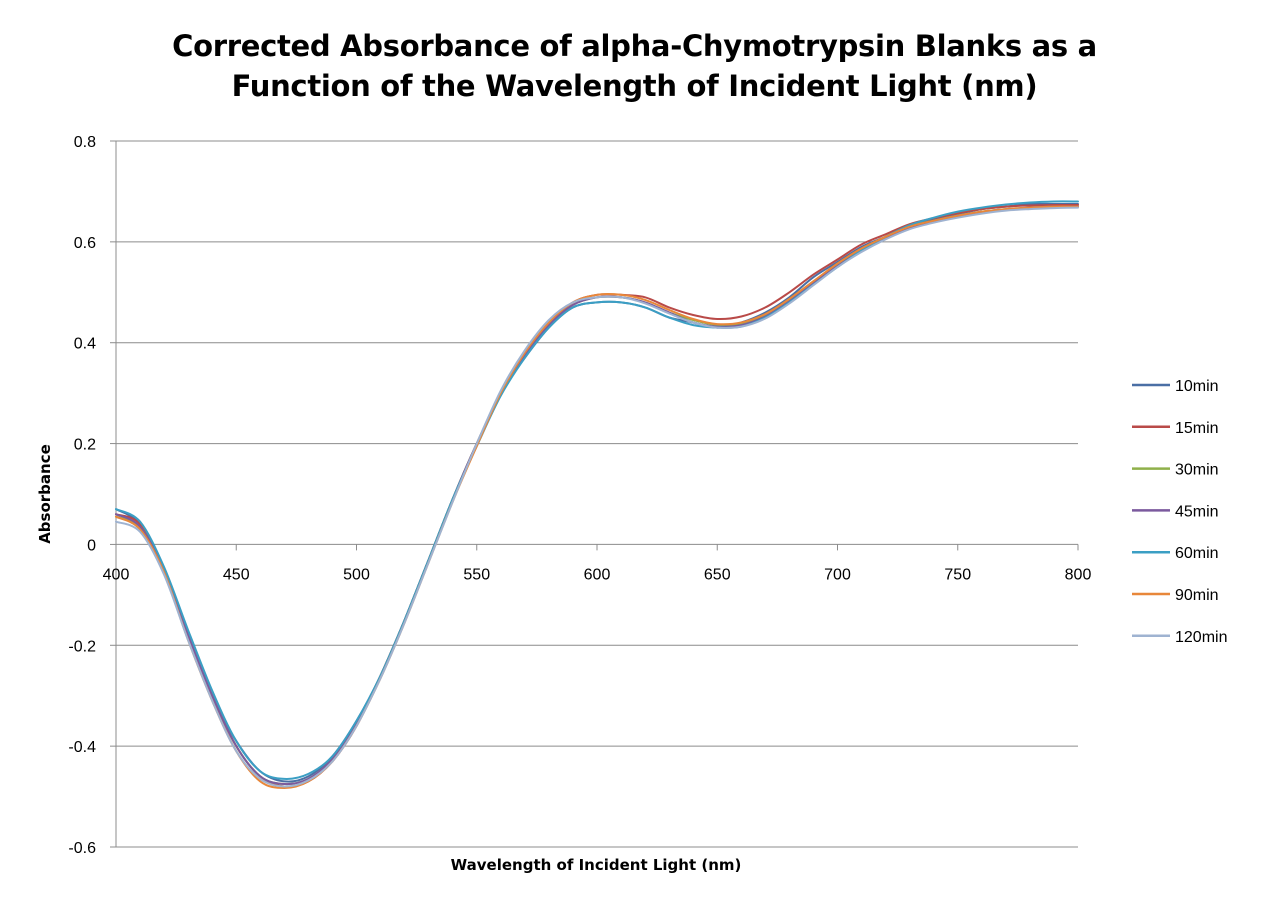 The image size is (1269, 906). I want to click on y-tick-label: 0.4, so click(85, 344).